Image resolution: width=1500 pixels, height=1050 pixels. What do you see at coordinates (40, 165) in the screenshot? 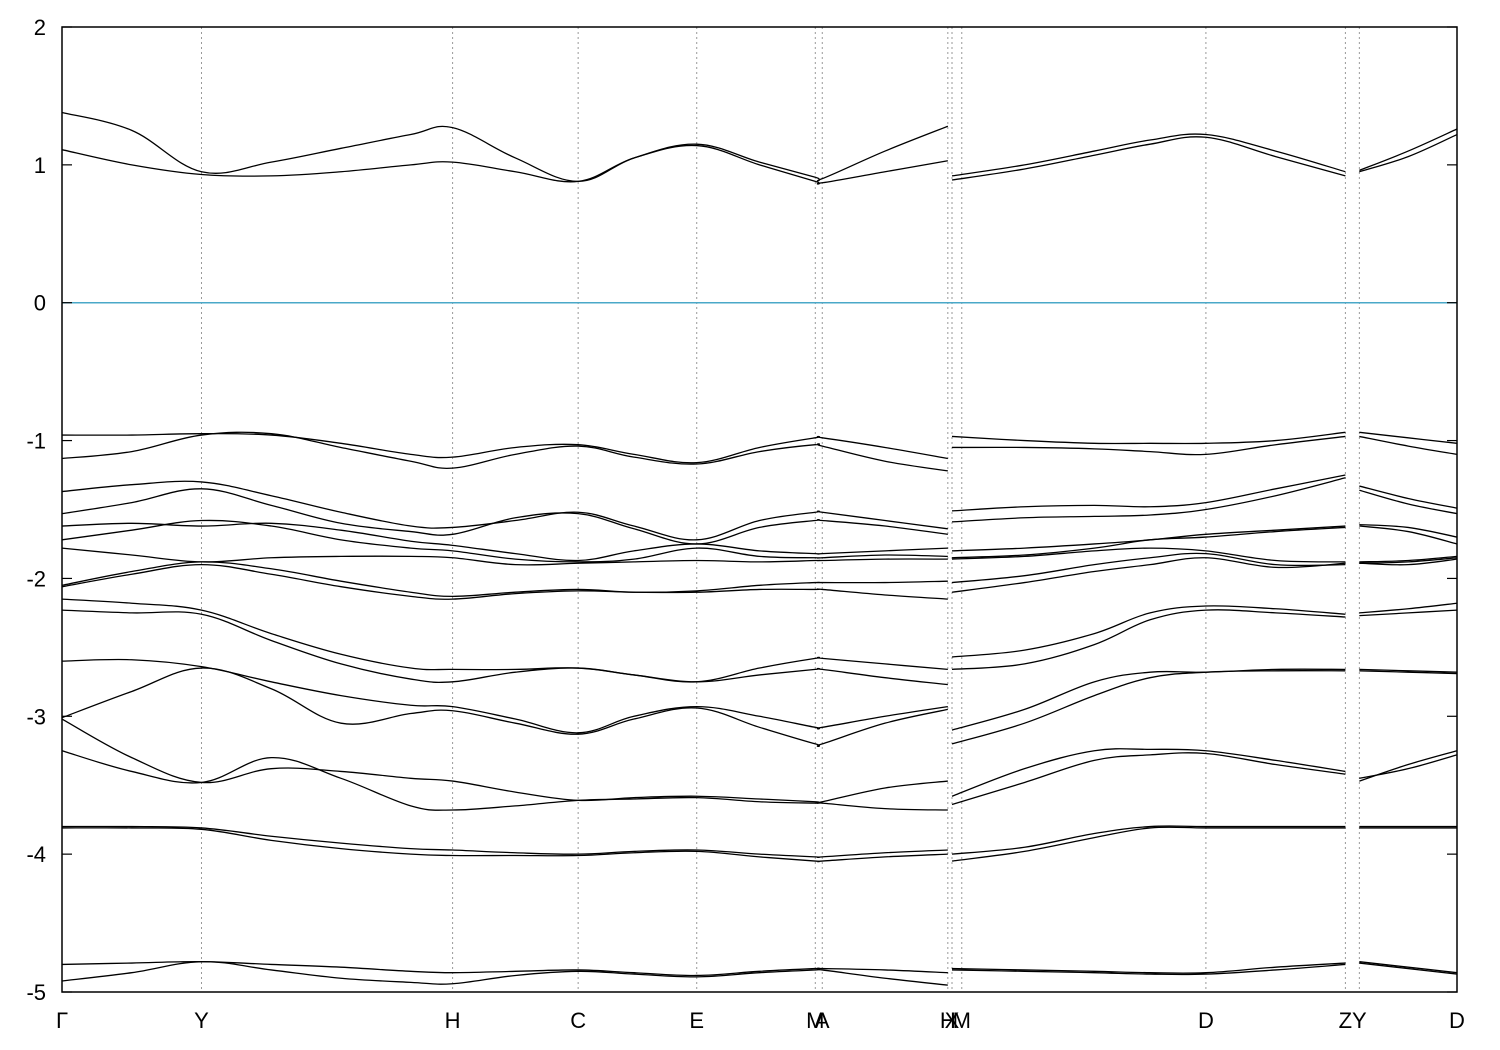
I see `y-tick-label: 1` at bounding box center [40, 165].